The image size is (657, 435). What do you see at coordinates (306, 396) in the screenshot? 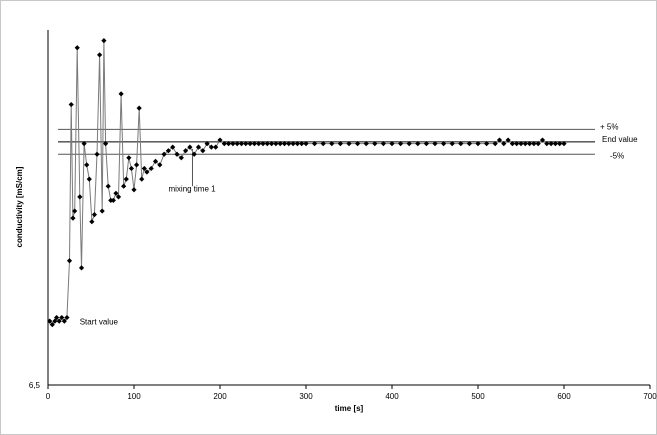
I see `x-tick-label: 300` at bounding box center [306, 396].